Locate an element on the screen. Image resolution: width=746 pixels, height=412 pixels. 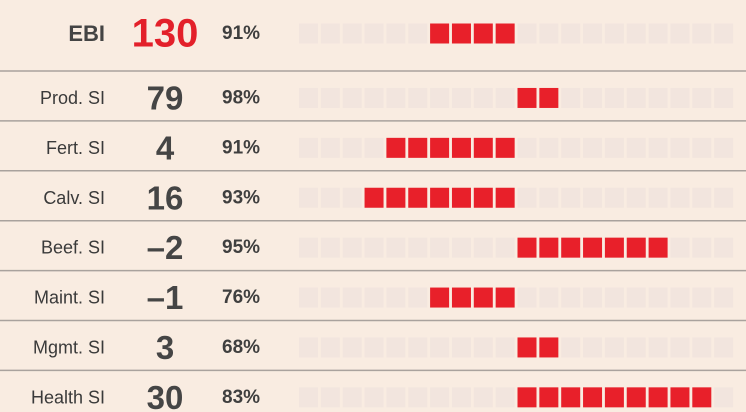
row-value: 4 is located at coordinates (165, 147).